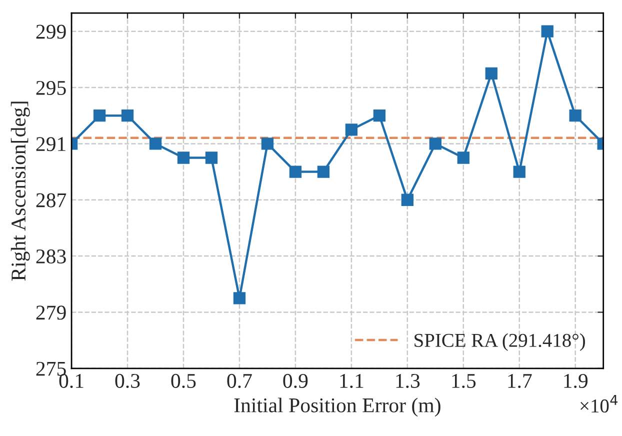 Image resolution: width=622 pixels, height=436 pixels. Describe the element at coordinates (599, 403) in the screenshot. I see `text: ×10$^{4}$` at that location.